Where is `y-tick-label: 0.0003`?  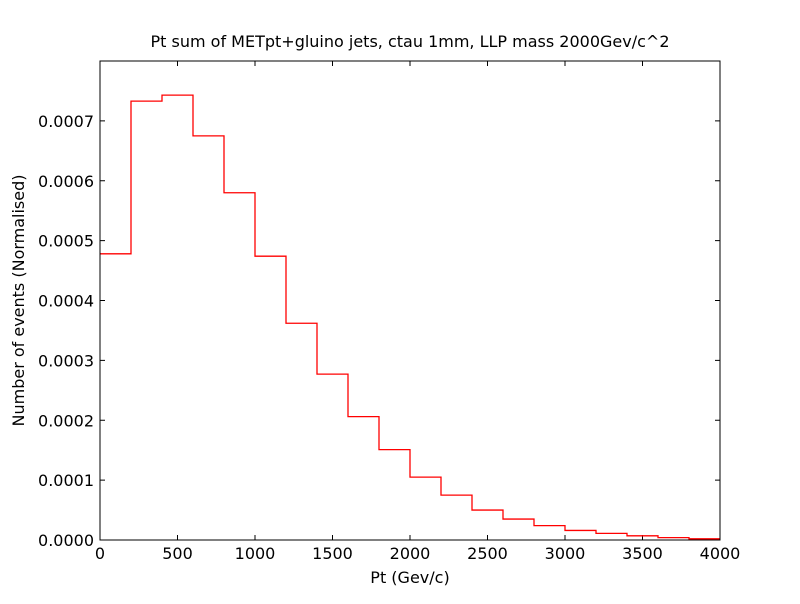
y-tick-label: 0.0003 is located at coordinates (66, 360).